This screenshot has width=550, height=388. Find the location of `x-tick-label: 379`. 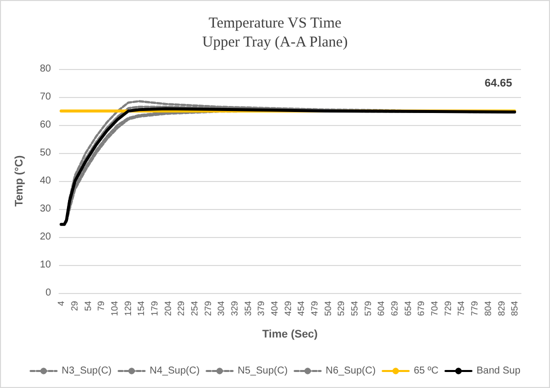

x-tick-label: 379 is located at coordinates (261, 308).